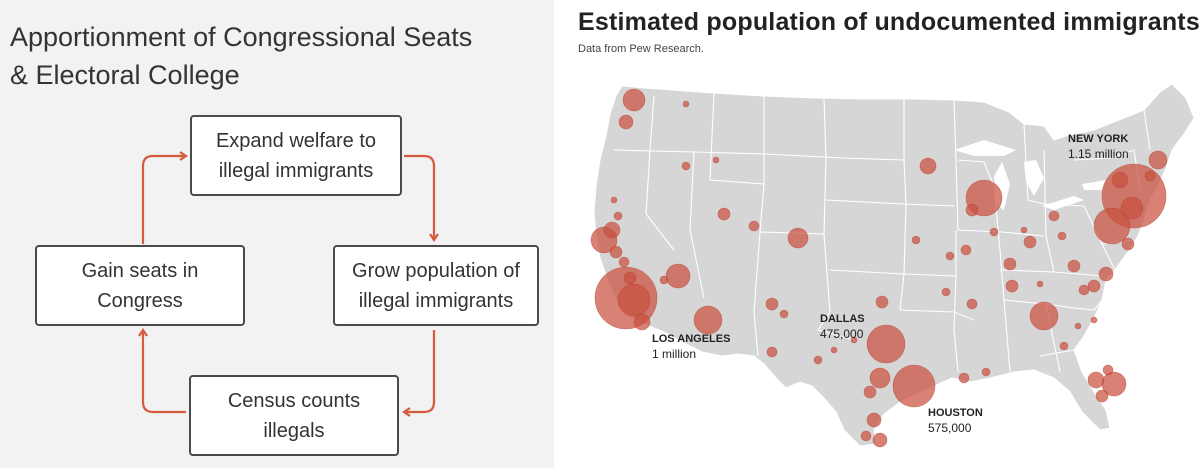 This screenshot has height=468, width=1200. I want to click on box-census-counts: Census counts illegals, so click(294, 415).